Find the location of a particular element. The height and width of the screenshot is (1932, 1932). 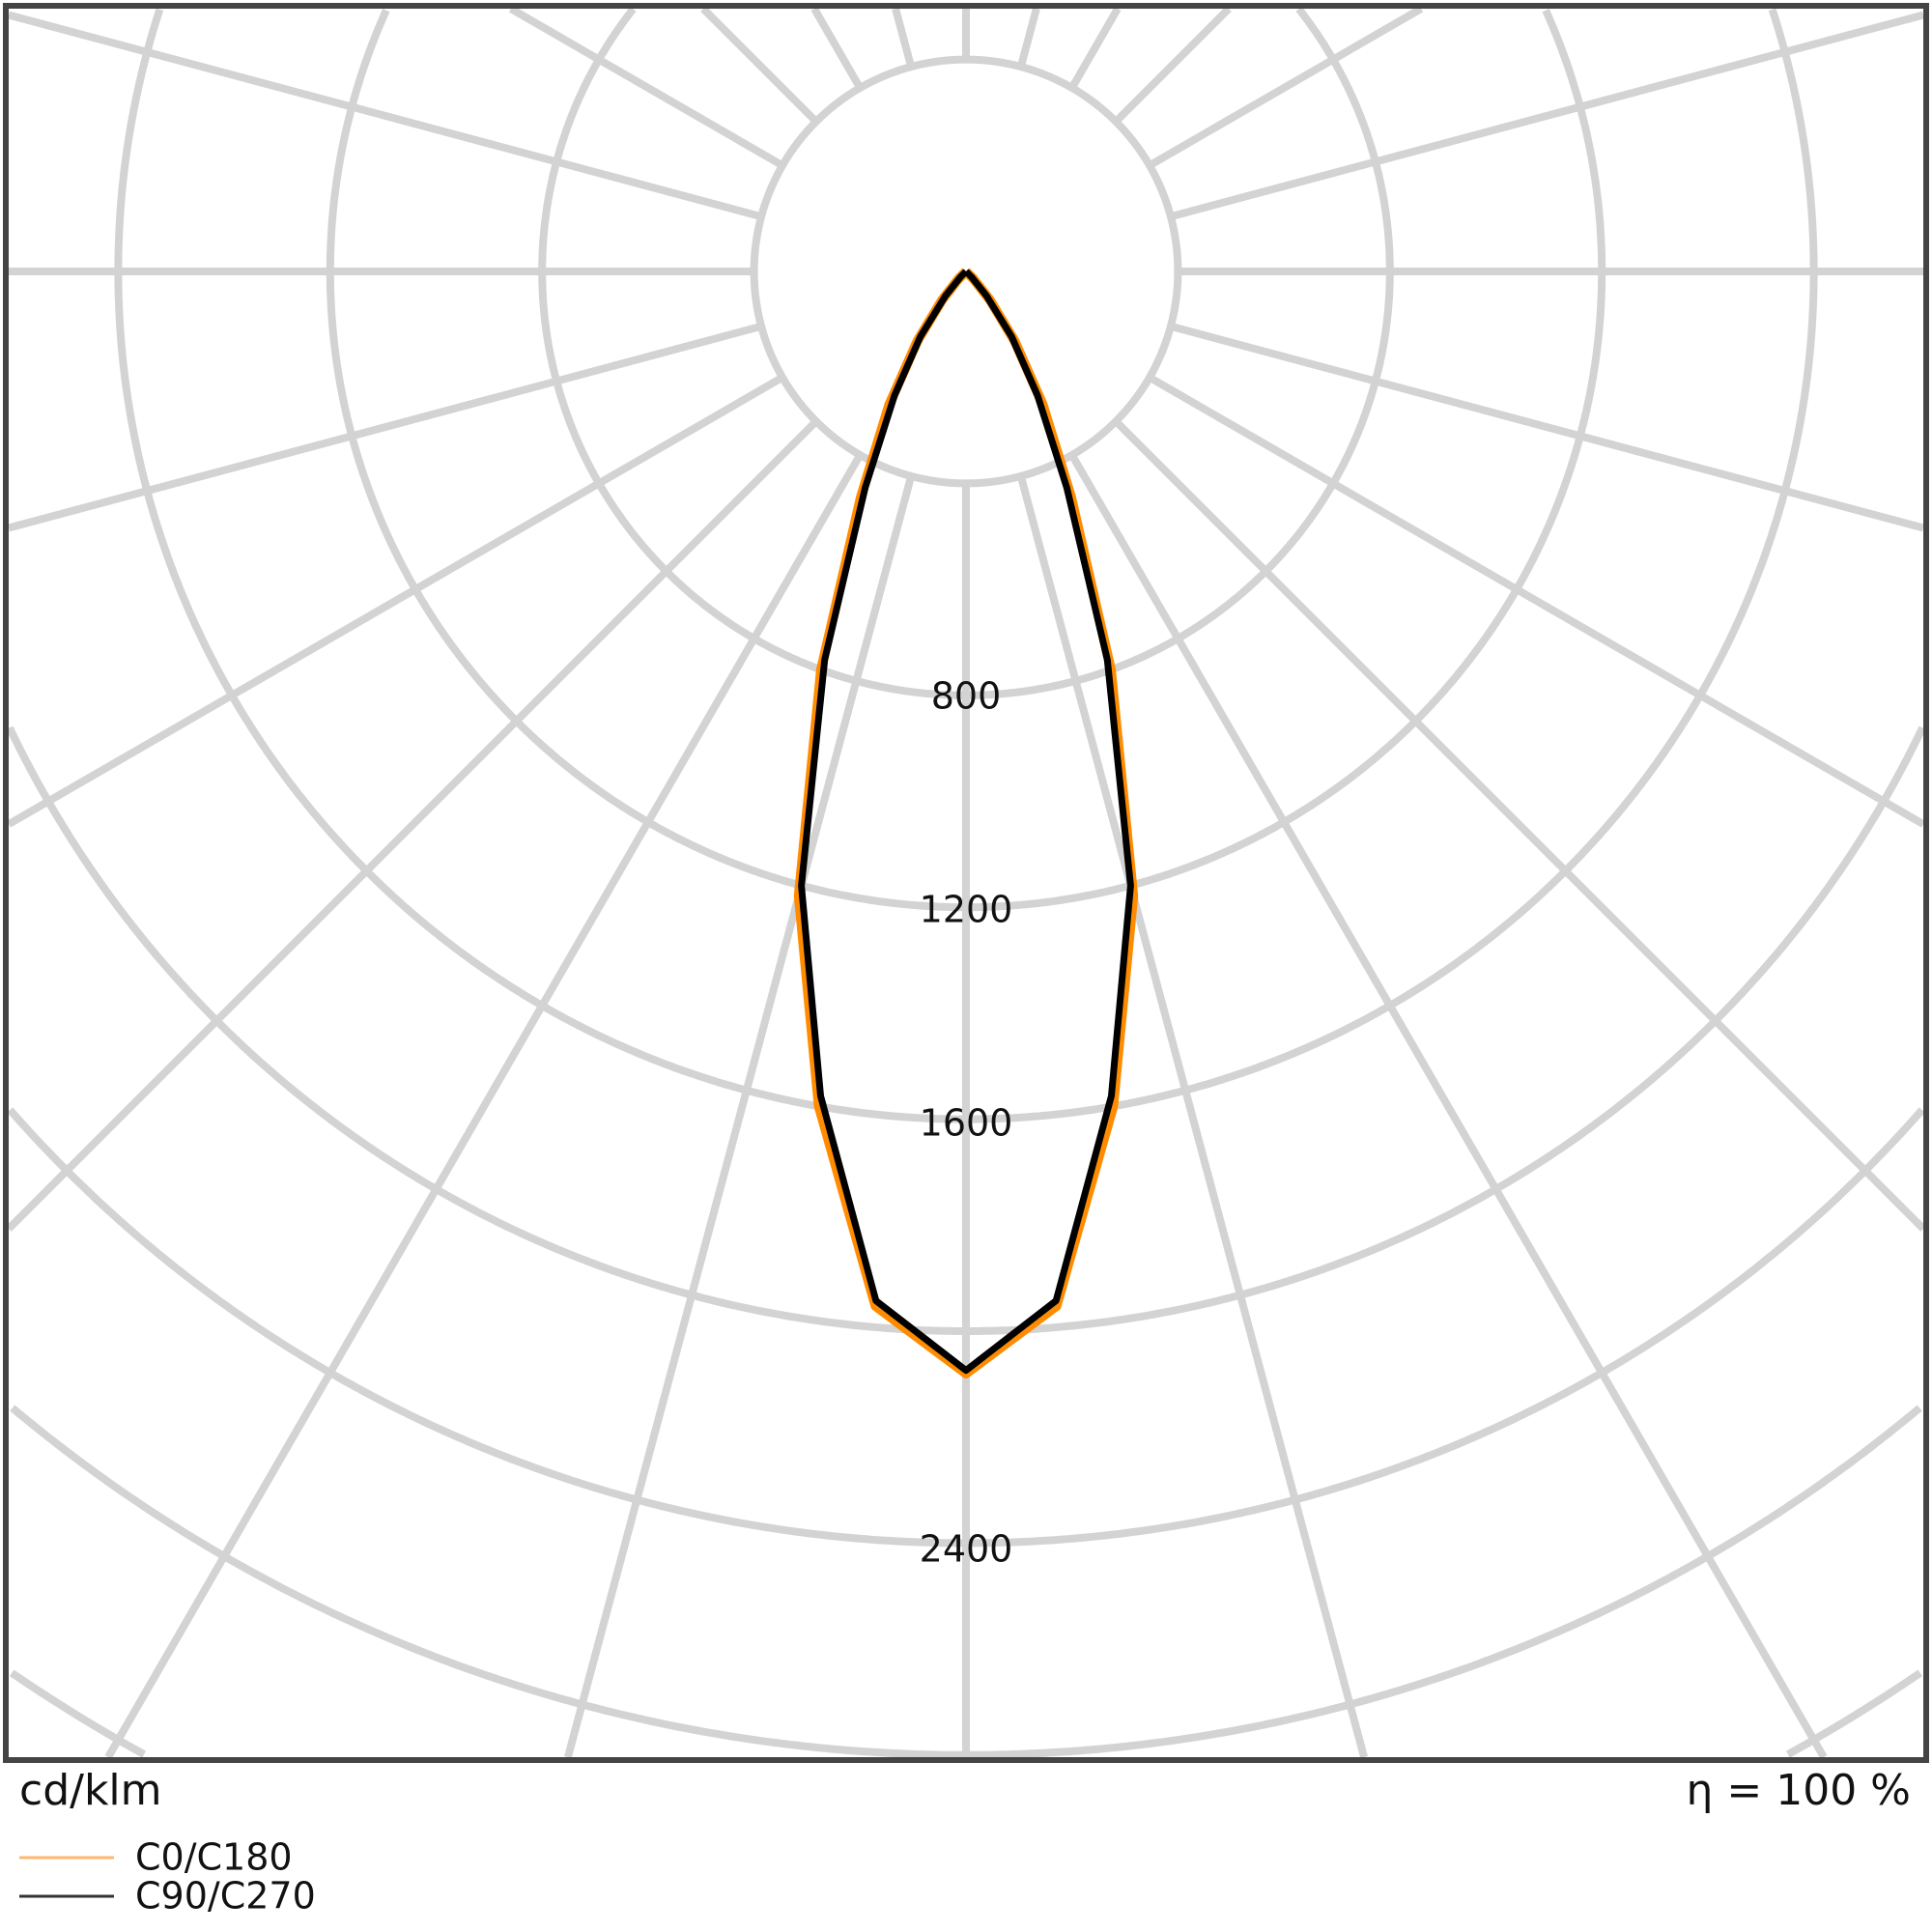

intensity-curves is located at coordinates (966, 823).